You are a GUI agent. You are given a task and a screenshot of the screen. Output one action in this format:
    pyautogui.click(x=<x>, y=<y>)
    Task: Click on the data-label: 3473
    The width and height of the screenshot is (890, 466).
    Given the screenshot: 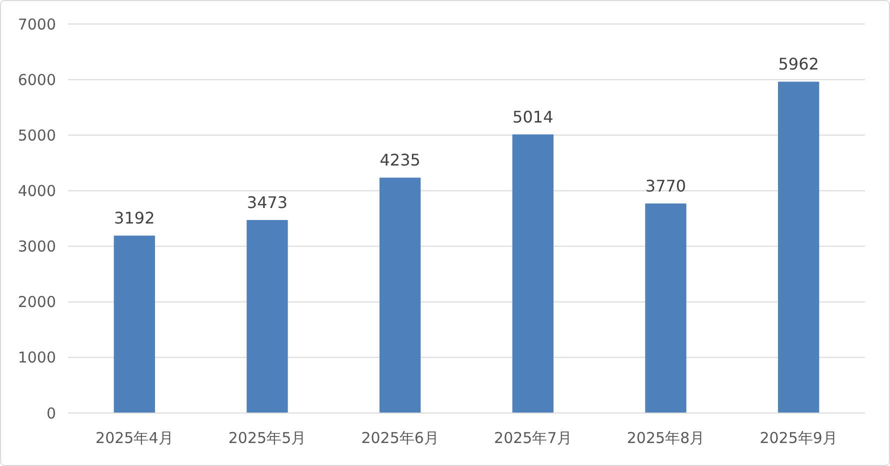 What is the action you would take?
    pyautogui.click(x=267, y=202)
    